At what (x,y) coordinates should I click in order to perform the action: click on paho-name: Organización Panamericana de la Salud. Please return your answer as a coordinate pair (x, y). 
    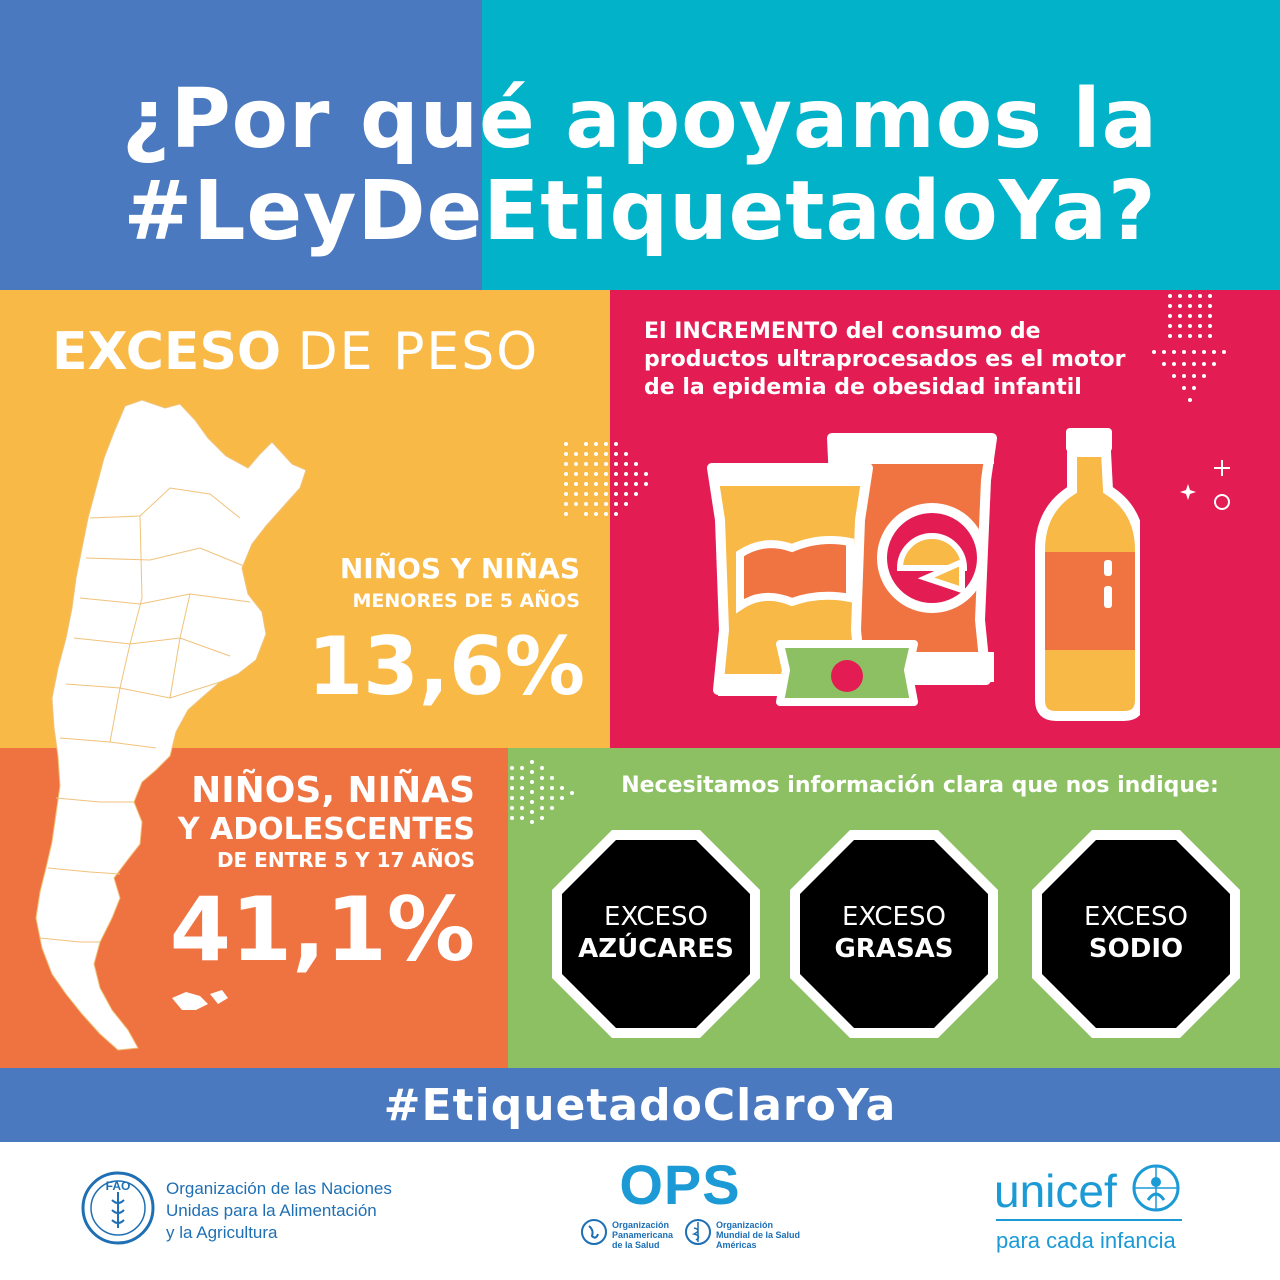
    Looking at the image, I should click on (642, 1235).